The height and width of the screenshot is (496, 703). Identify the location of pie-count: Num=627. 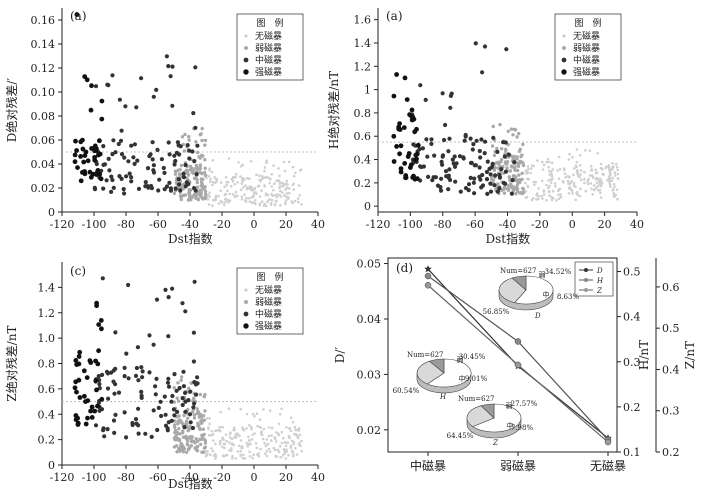
(476, 399).